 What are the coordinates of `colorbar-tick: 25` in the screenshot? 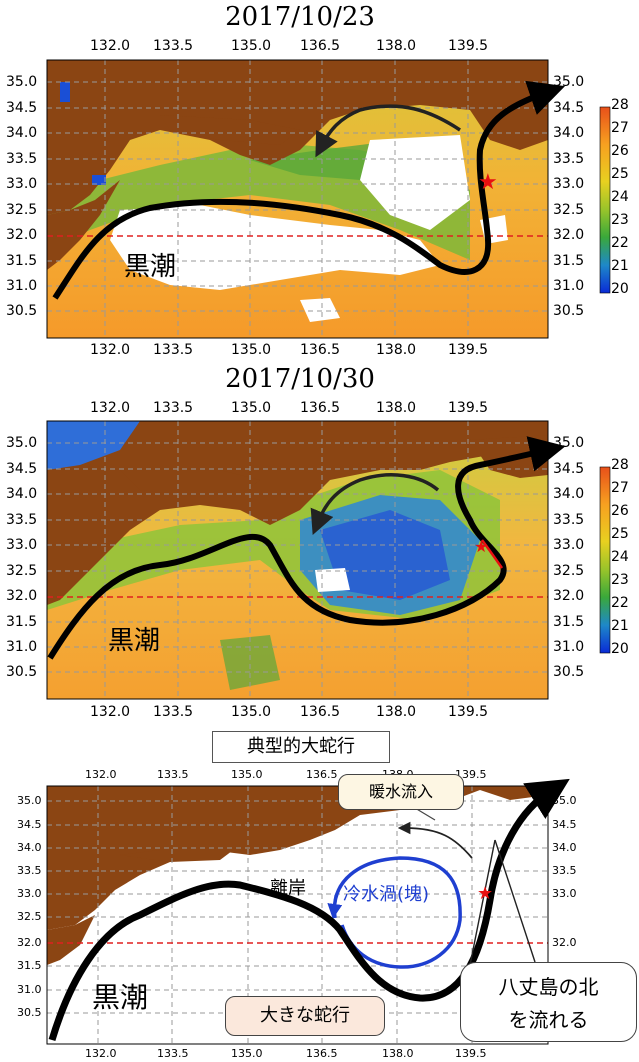 It's located at (620, 174).